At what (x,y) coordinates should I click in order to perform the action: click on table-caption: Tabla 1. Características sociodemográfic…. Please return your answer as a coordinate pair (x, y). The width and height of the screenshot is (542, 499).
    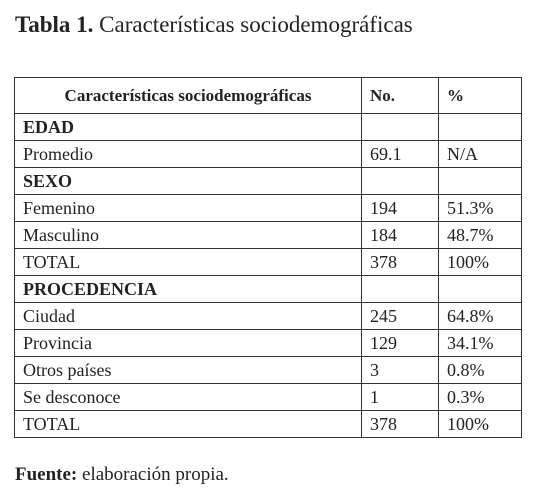
    Looking at the image, I should click on (214, 25).